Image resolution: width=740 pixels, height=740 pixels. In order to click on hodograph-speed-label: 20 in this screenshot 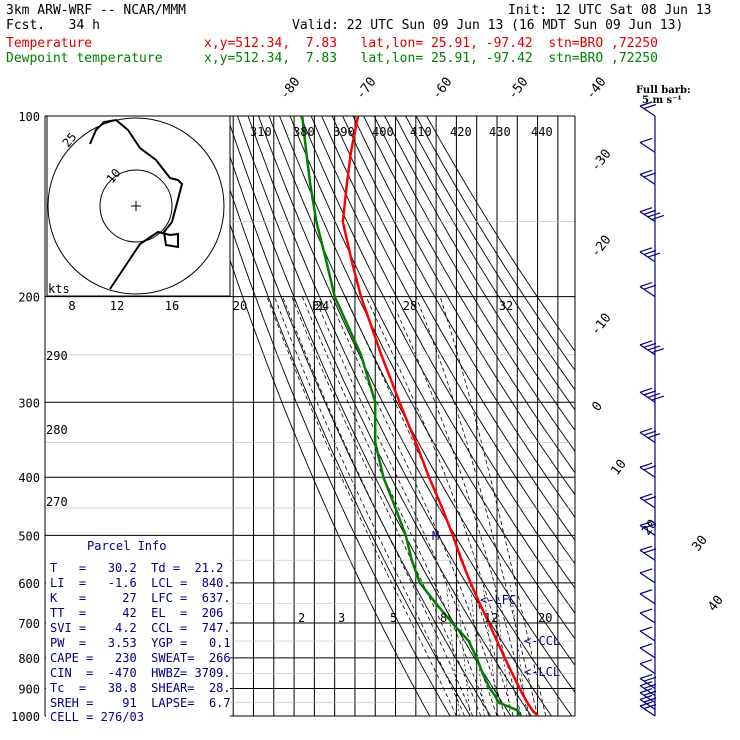, I will do `click(240, 306)`.